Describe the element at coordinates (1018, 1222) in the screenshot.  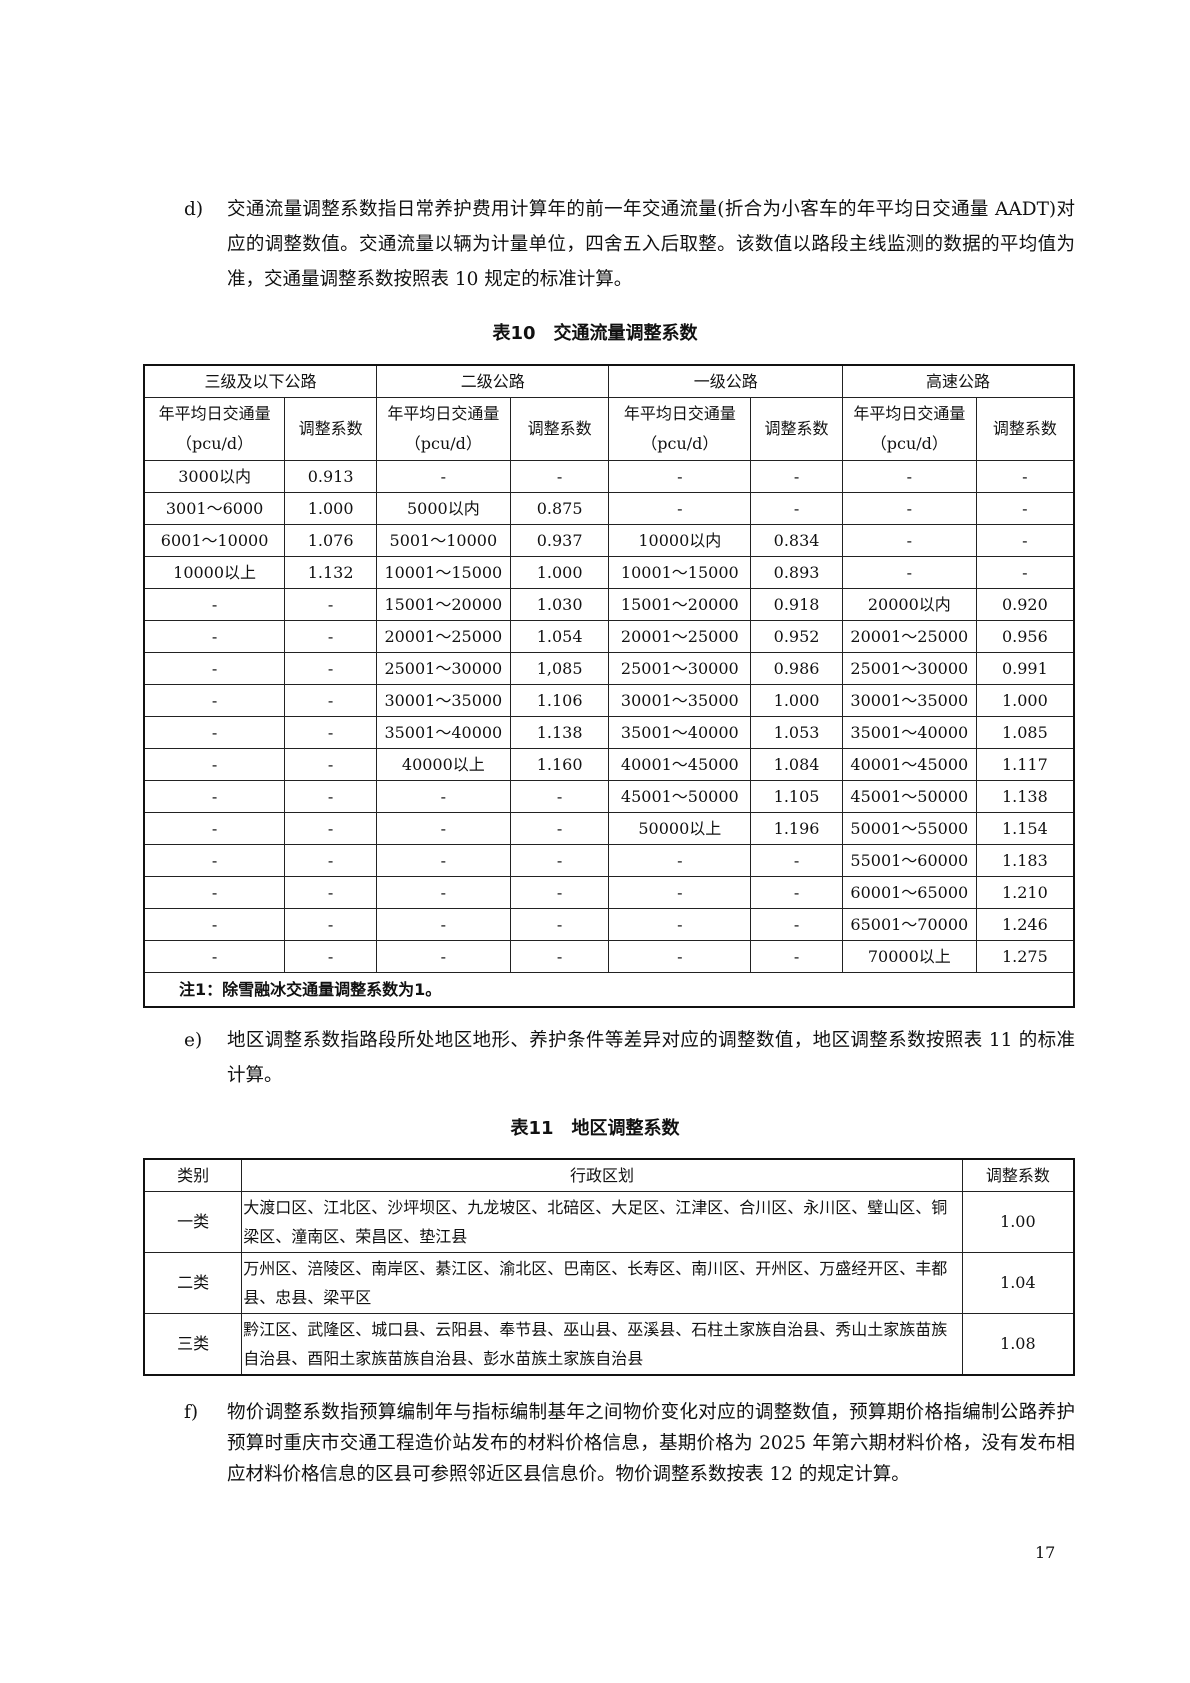
I see `coef-cell: 1.00` at that location.